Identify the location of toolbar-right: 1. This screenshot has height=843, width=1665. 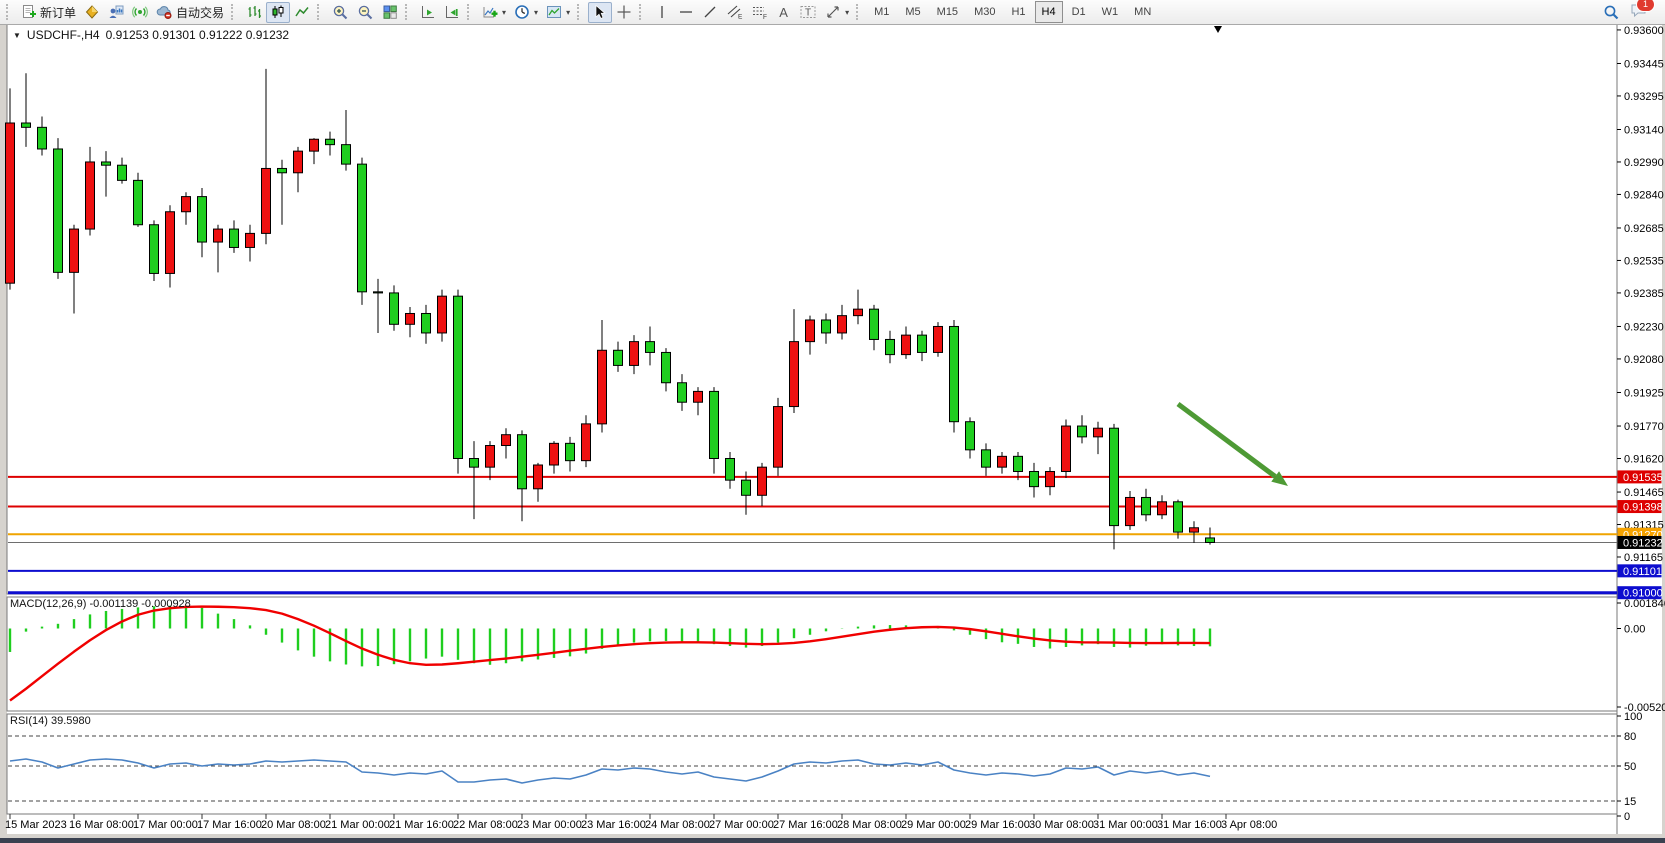
(1632, 11).